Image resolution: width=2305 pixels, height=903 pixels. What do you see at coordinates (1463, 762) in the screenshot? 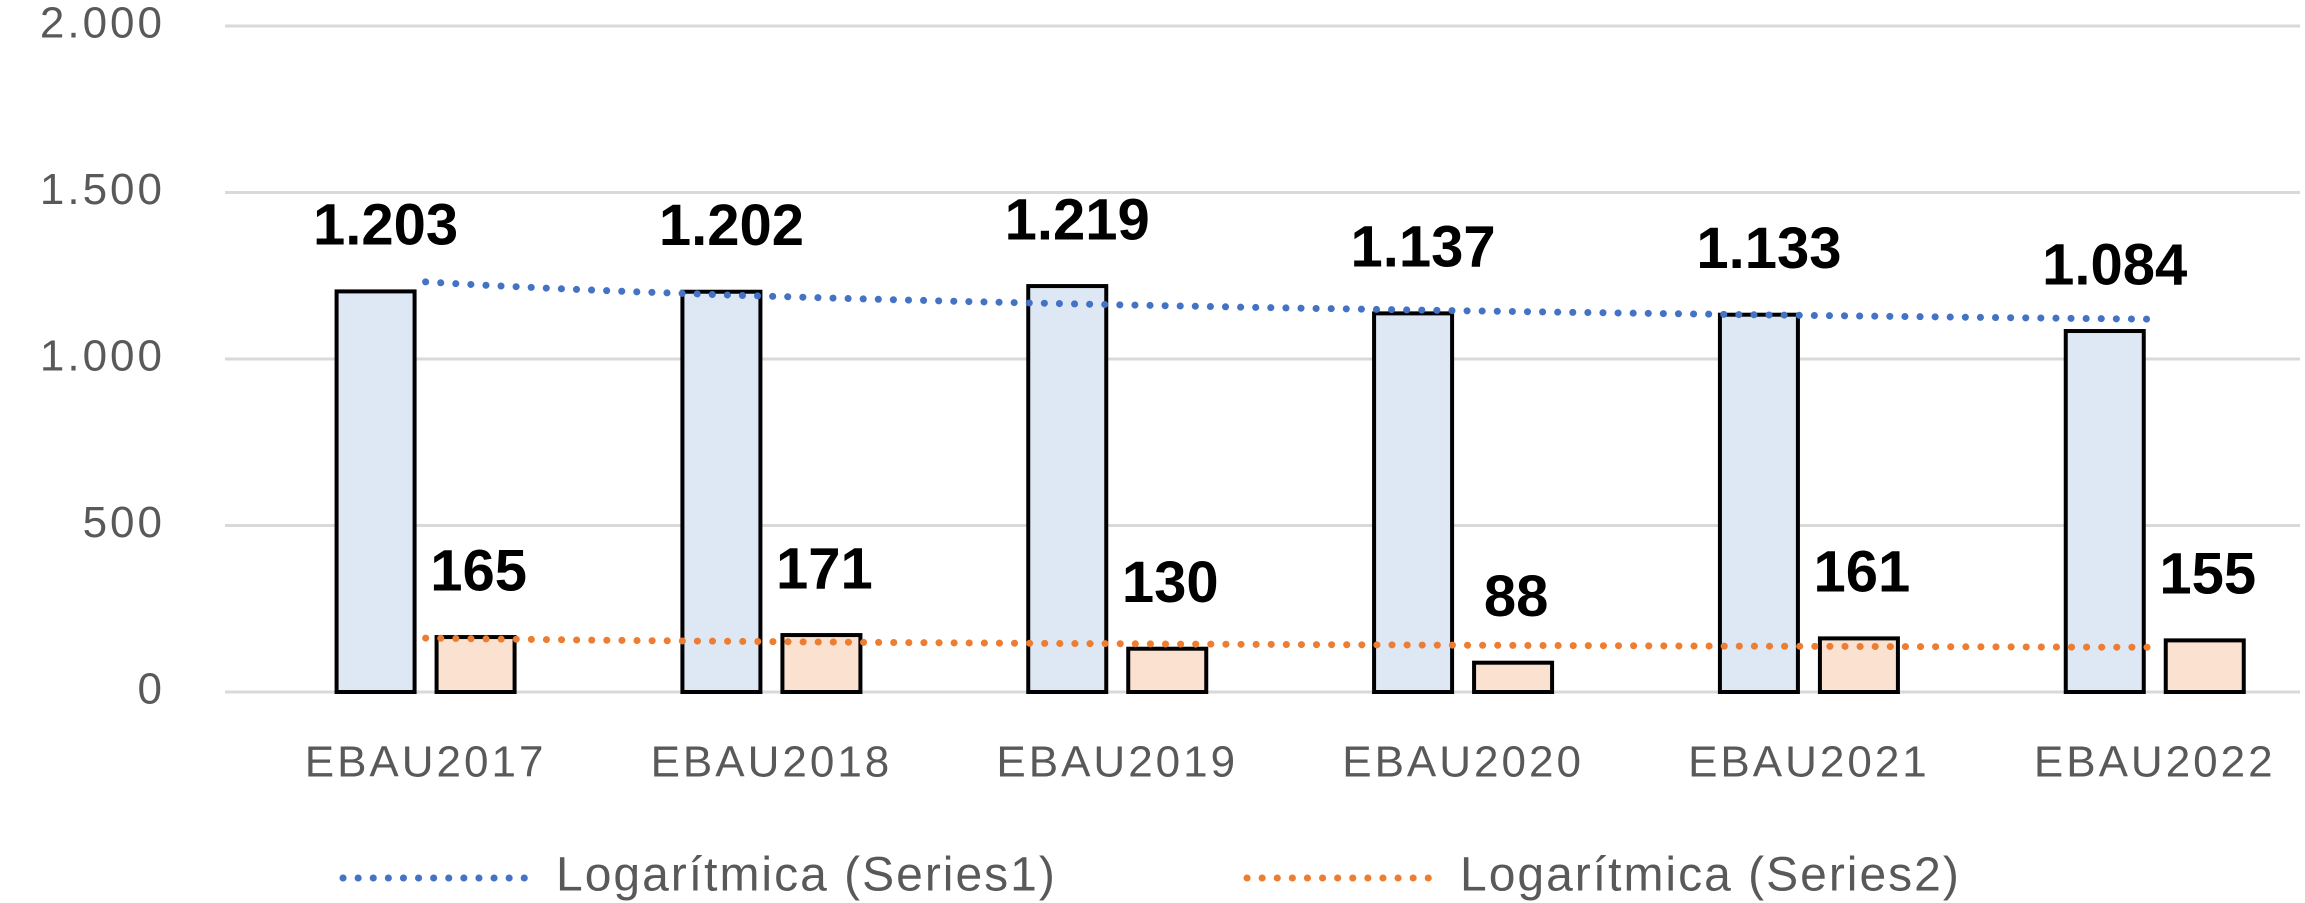
I see `x-tick-label: EBAU2020` at bounding box center [1463, 762].